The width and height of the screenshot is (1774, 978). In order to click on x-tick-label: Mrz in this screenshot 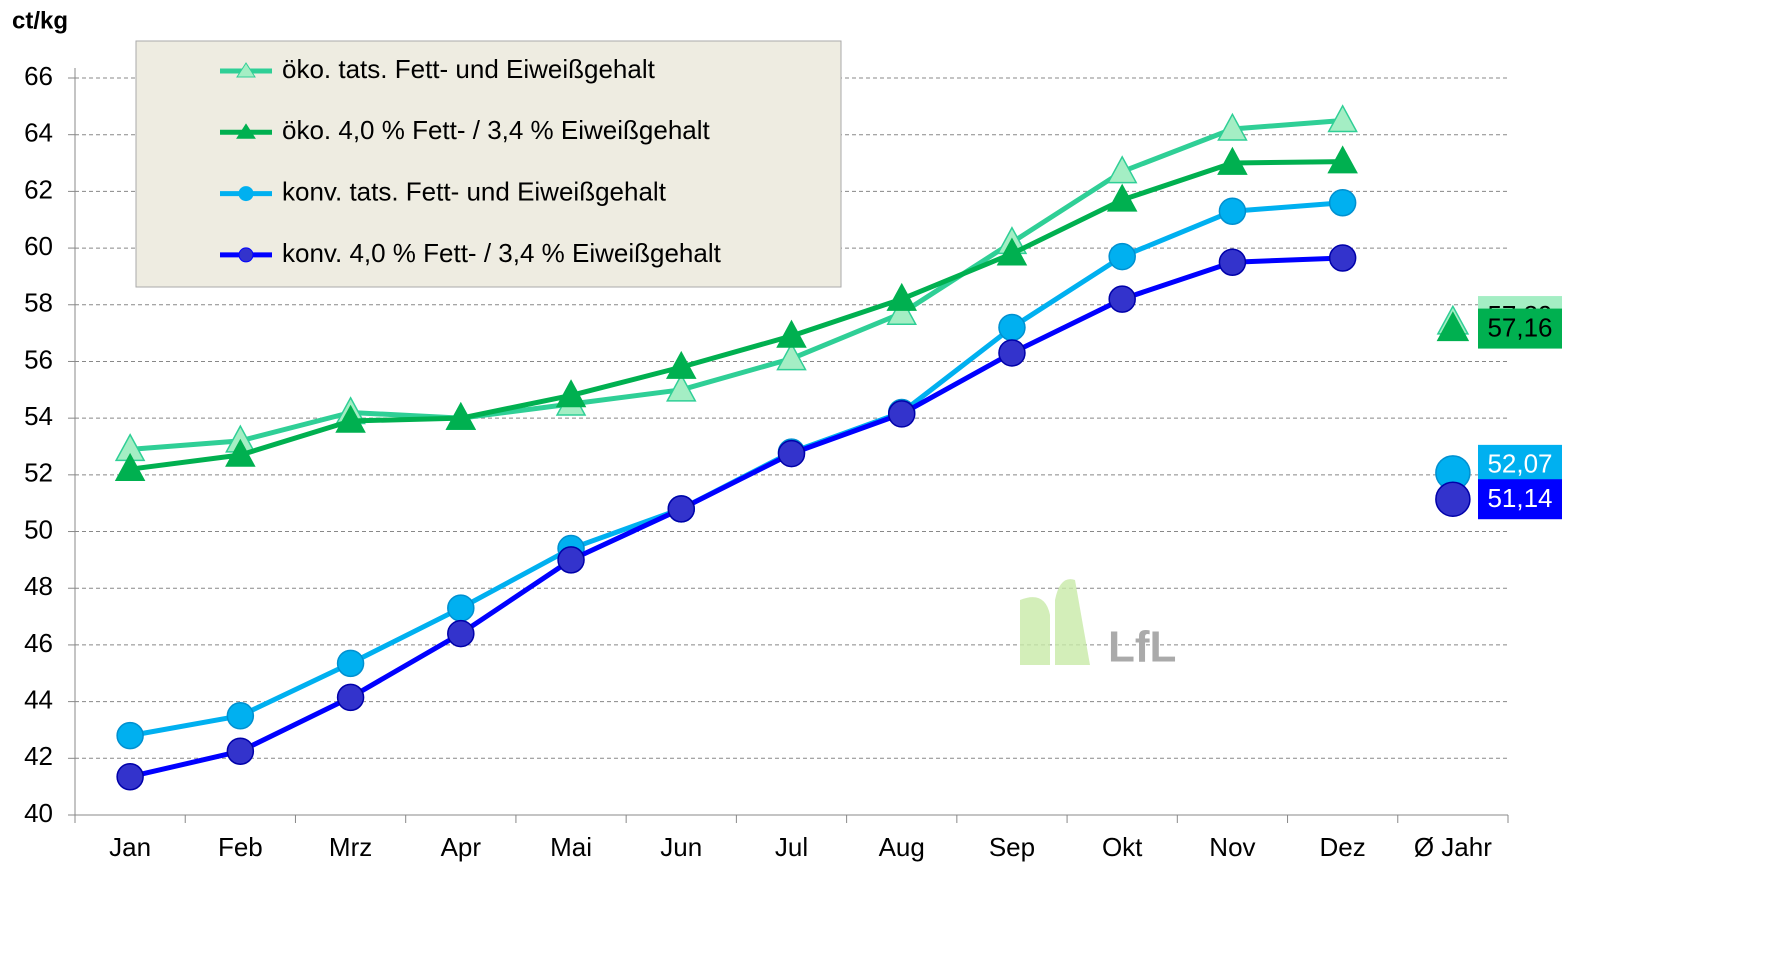, I will do `click(350, 847)`.